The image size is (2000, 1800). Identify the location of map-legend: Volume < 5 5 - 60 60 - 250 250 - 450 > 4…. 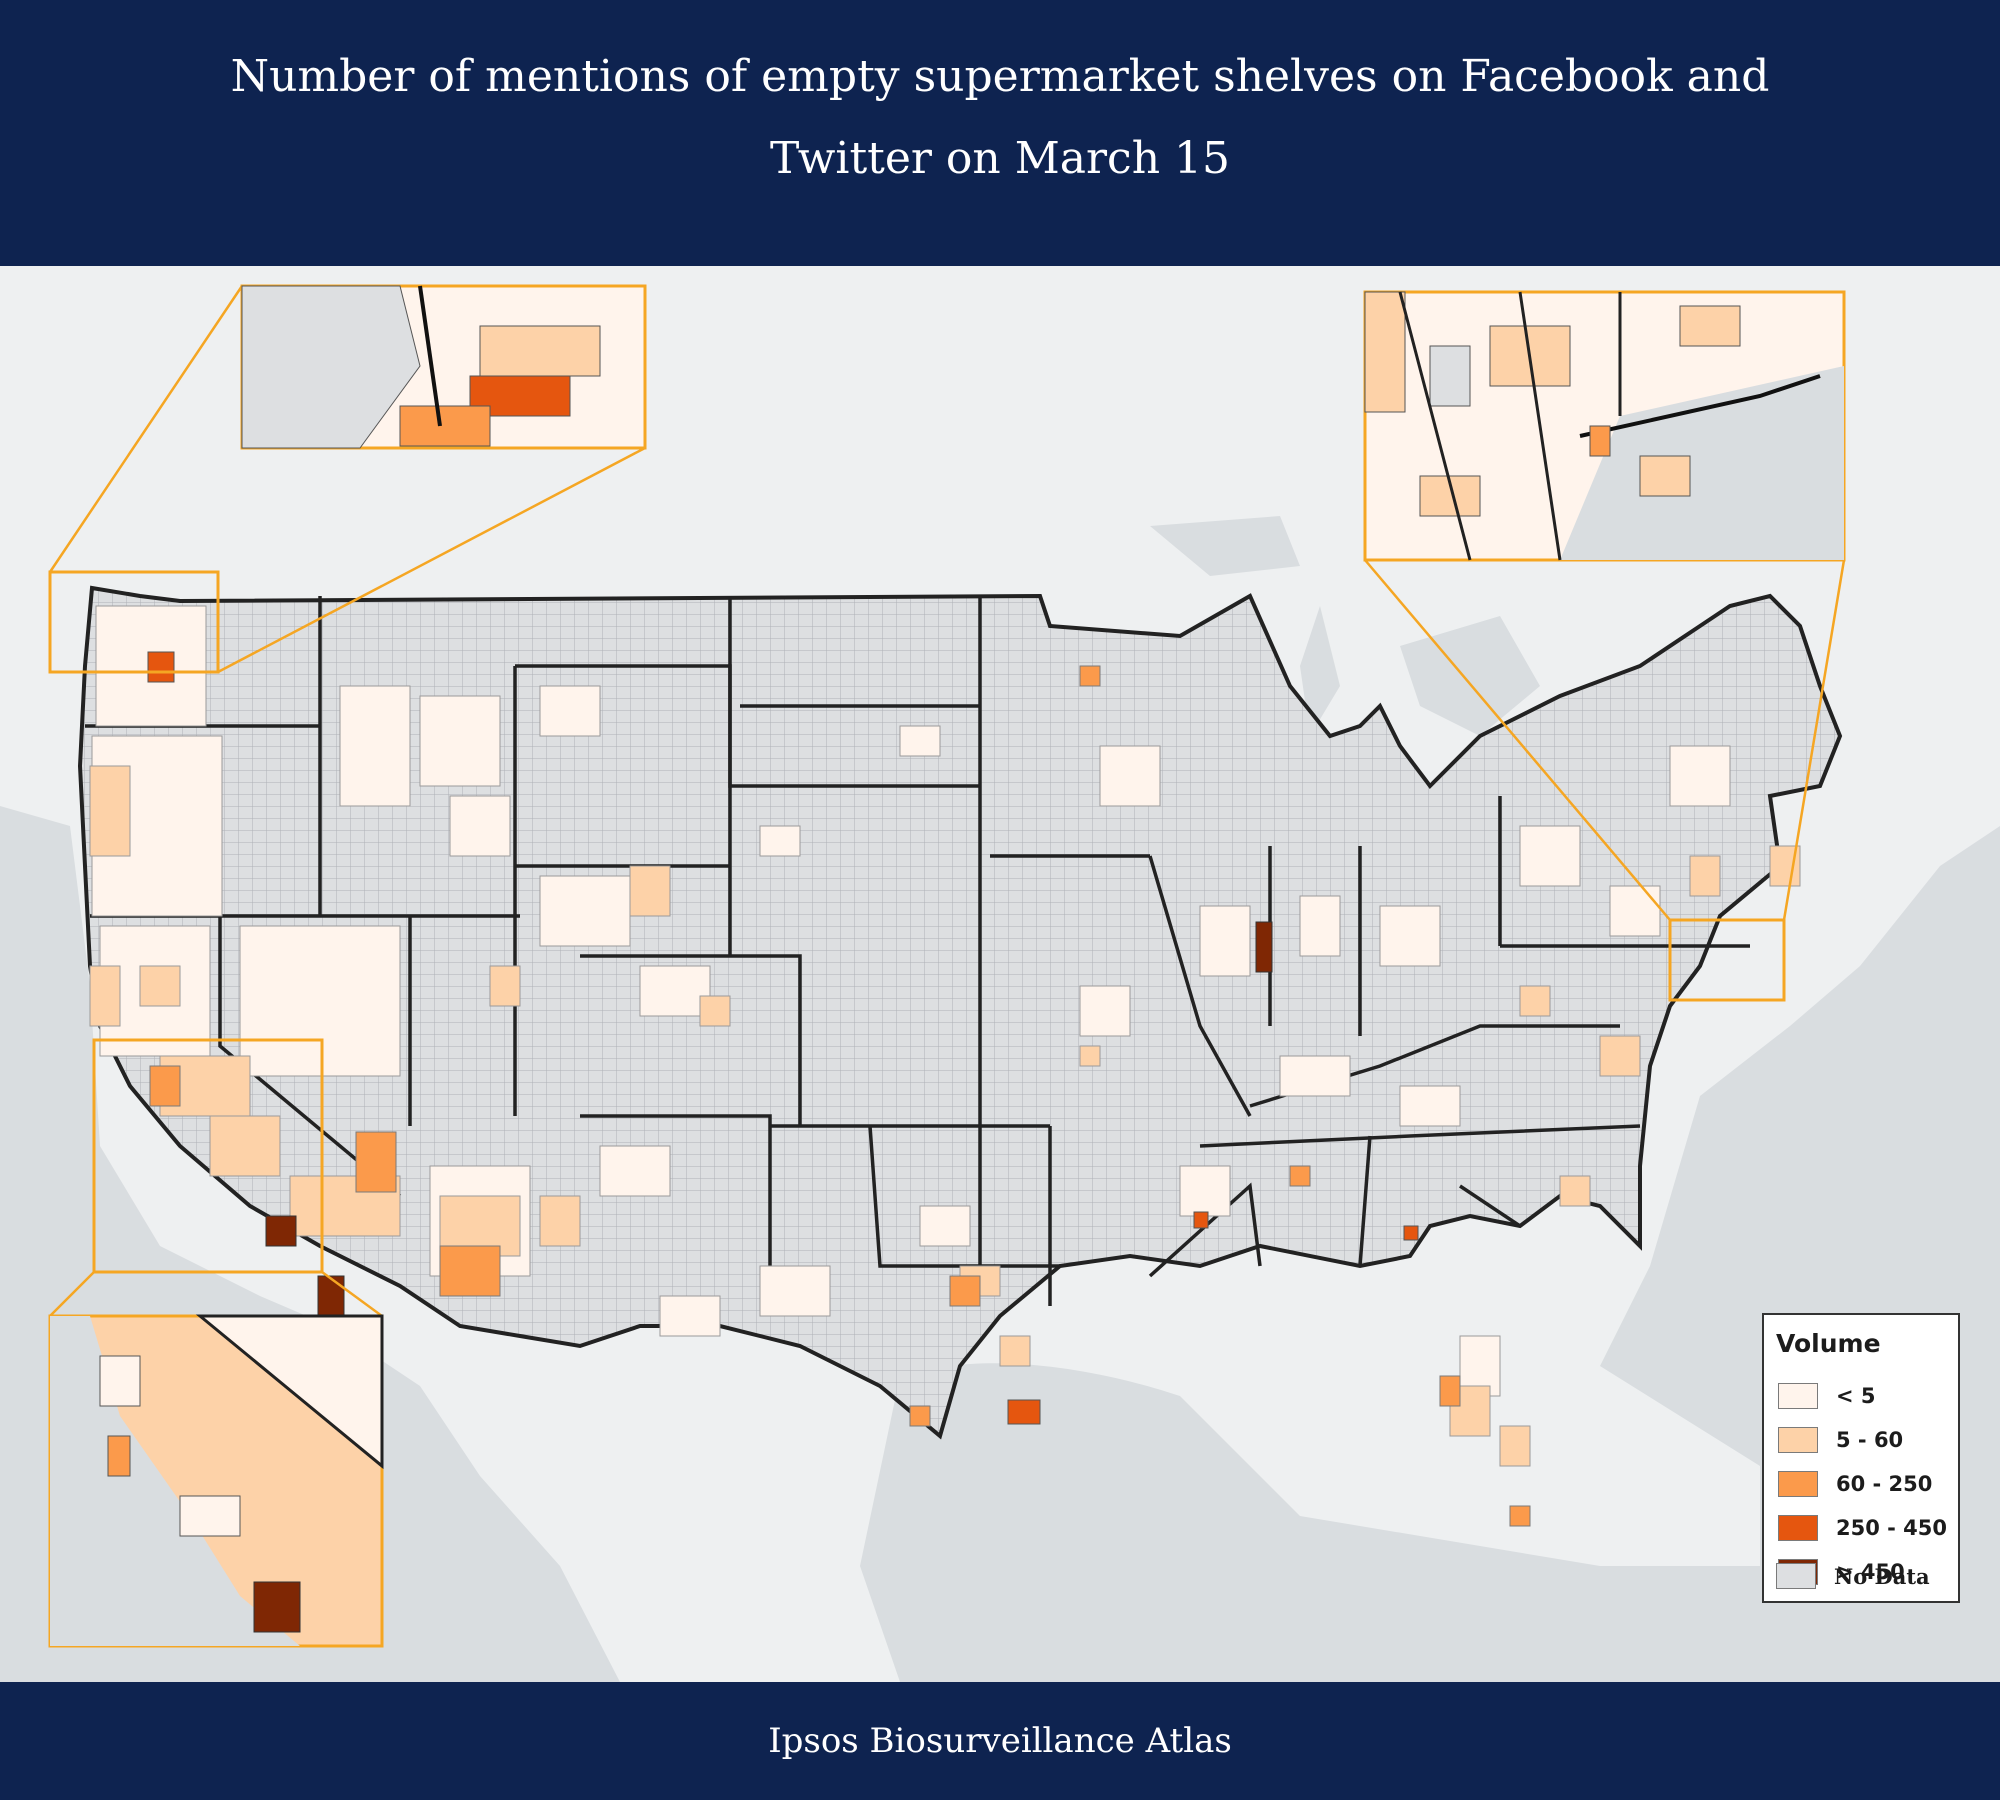
(1861, 1458).